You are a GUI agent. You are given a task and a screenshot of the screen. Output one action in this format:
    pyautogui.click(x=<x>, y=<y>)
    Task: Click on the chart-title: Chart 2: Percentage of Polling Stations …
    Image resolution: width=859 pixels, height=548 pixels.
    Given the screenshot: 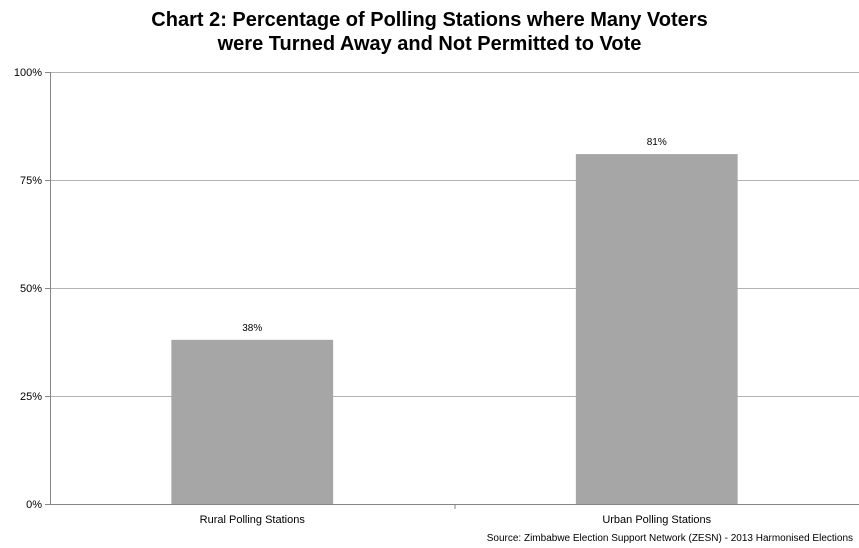 What is the action you would take?
    pyautogui.click(x=429, y=32)
    